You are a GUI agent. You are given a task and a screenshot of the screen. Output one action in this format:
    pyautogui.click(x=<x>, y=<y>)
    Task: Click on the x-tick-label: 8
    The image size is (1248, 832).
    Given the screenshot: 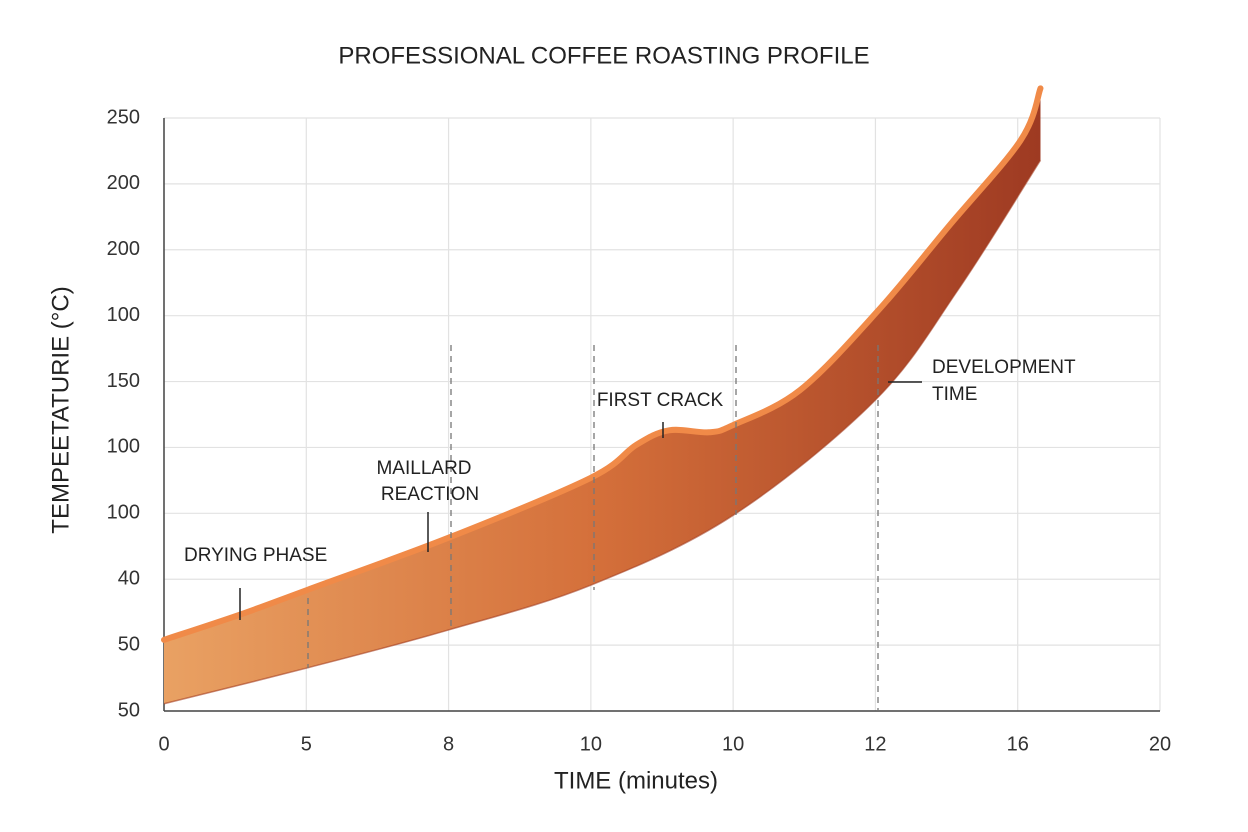 What is the action you would take?
    pyautogui.click(x=448, y=744)
    